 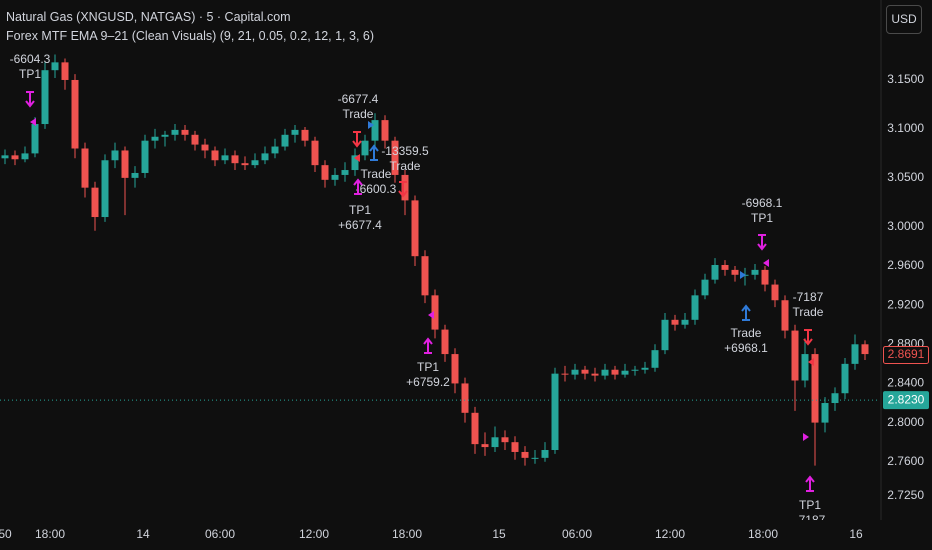 What do you see at coordinates (905, 79) in the screenshot?
I see `y-tick-label: 3.1500` at bounding box center [905, 79].